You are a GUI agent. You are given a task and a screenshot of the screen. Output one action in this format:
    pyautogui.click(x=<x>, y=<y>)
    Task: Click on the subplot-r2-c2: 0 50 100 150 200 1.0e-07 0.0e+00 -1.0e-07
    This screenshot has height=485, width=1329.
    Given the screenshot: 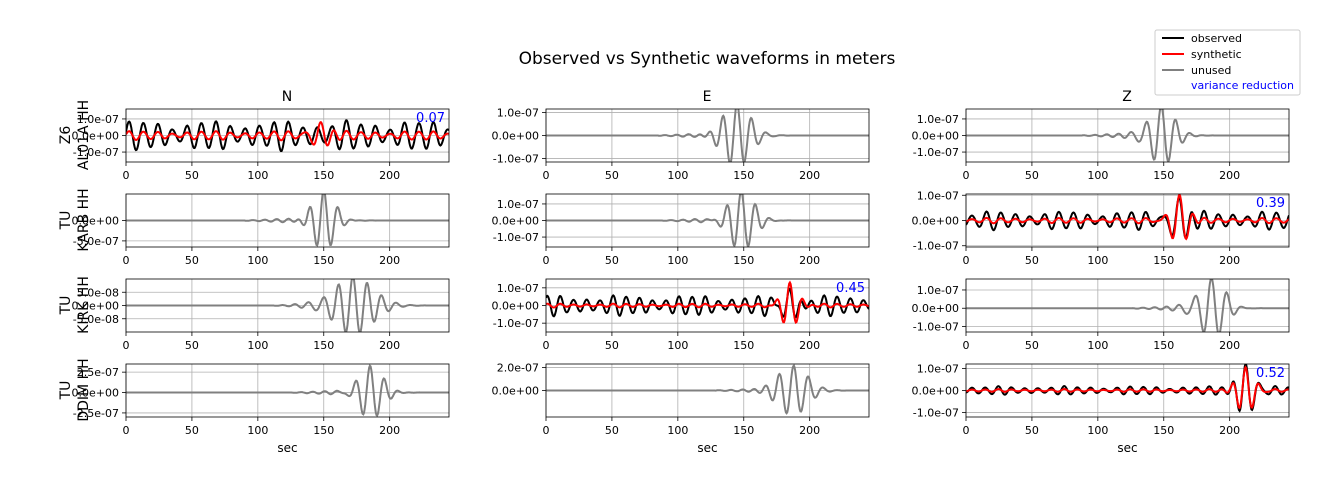 What is the action you would take?
    pyautogui.click(x=1101, y=315)
    